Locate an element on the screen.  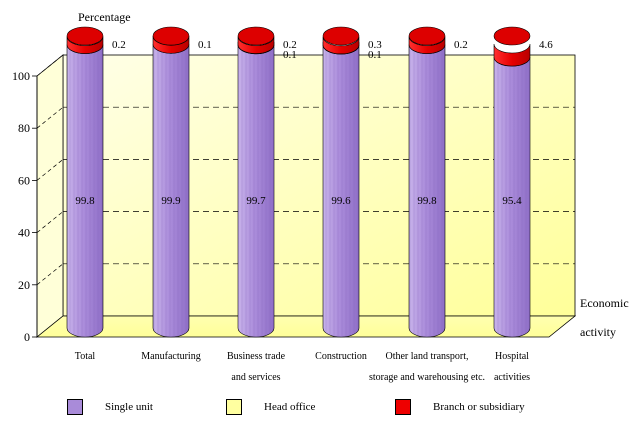
category-label: Other land transport, is located at coordinates (426, 356).